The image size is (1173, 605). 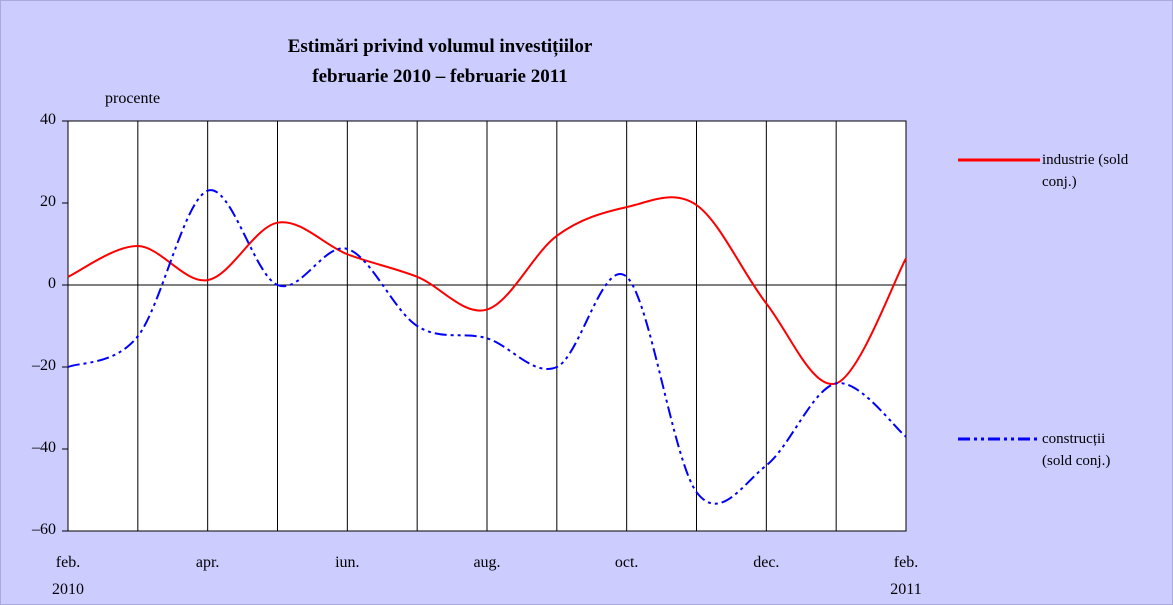 I want to click on y-tick-label: 20, so click(x=48, y=201).